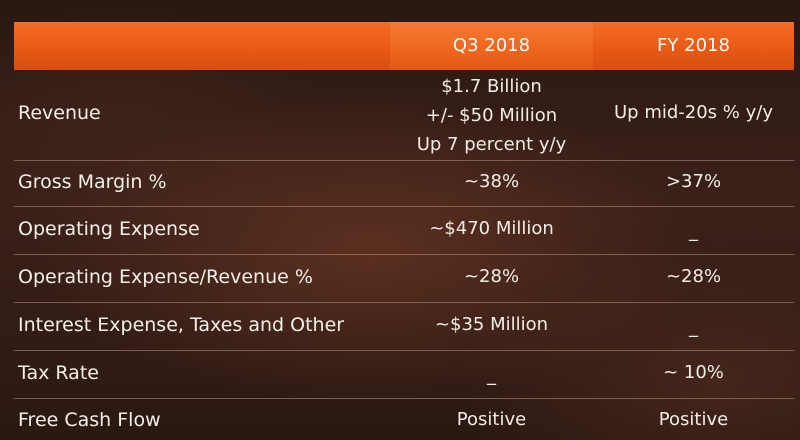 The height and width of the screenshot is (440, 800). Describe the element at coordinates (404, 374) in the screenshot. I see `table-row-tax-rate: Tax Rate _ ~ 10%` at that location.